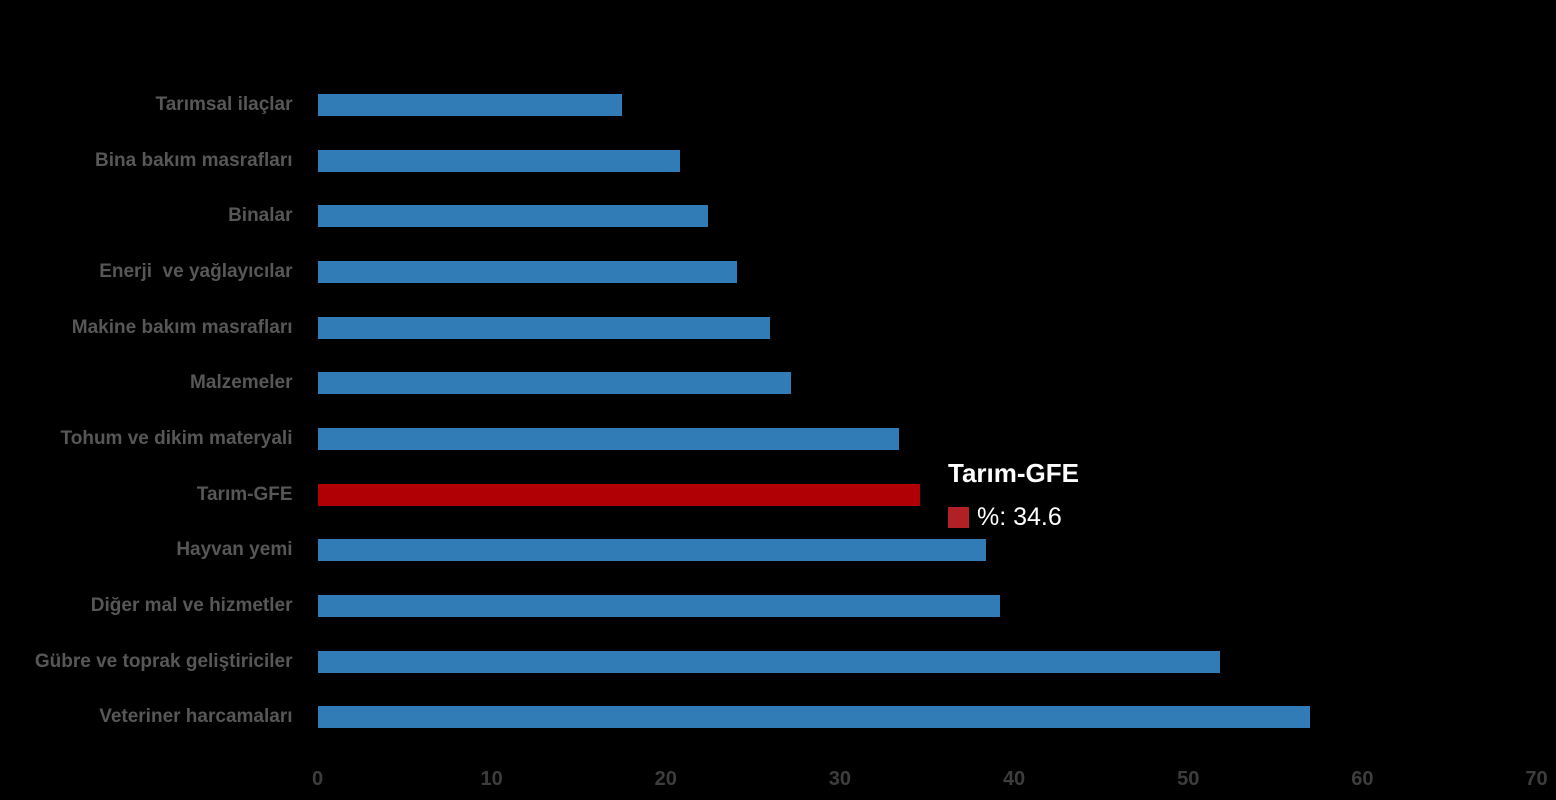  Describe the element at coordinates (619, 494) in the screenshot. I see `highlighted-bar` at that location.